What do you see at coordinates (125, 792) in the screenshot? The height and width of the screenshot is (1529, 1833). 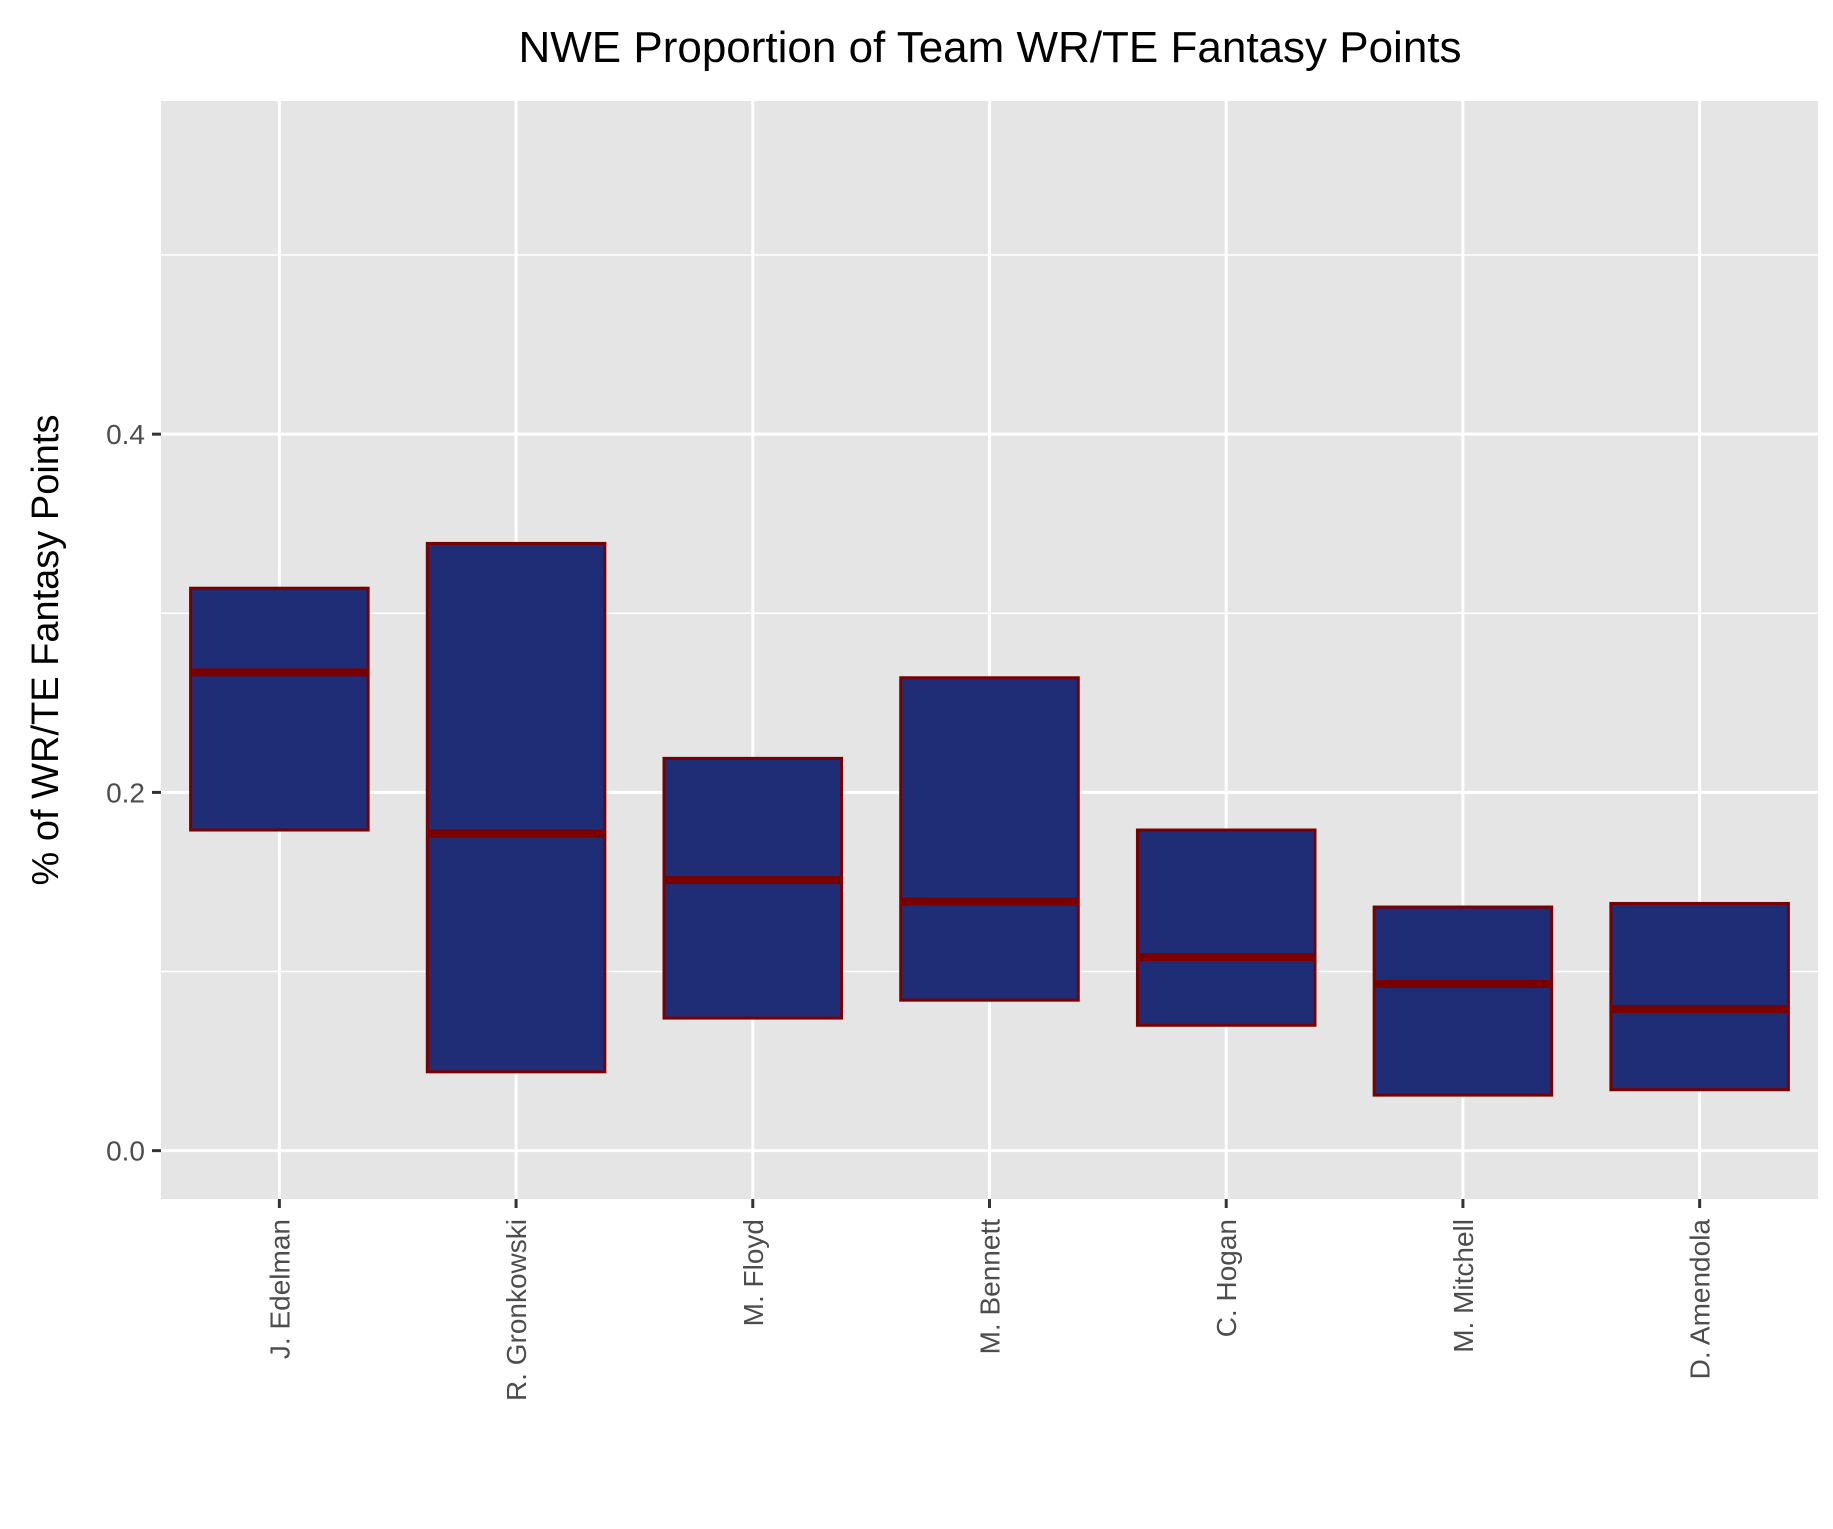 I see `y-tick-label: 0.2` at bounding box center [125, 792].